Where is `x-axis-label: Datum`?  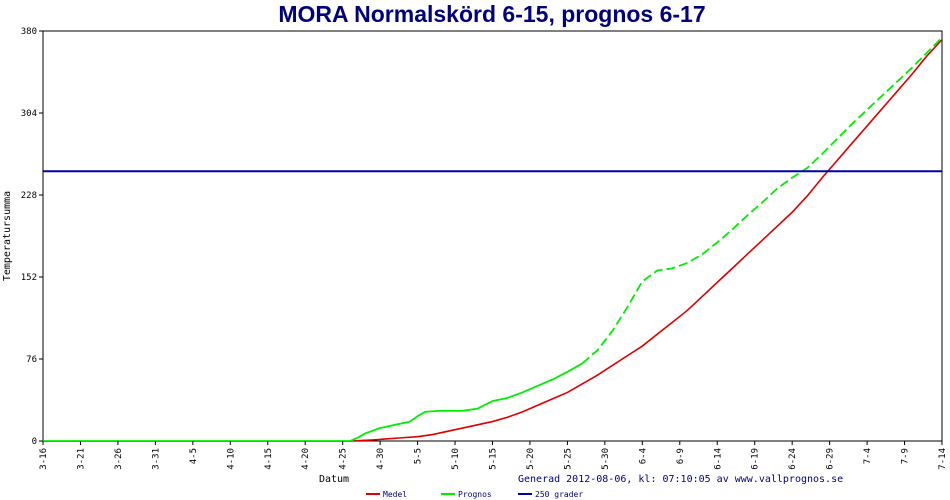
x-axis-label: Datum is located at coordinates (334, 479).